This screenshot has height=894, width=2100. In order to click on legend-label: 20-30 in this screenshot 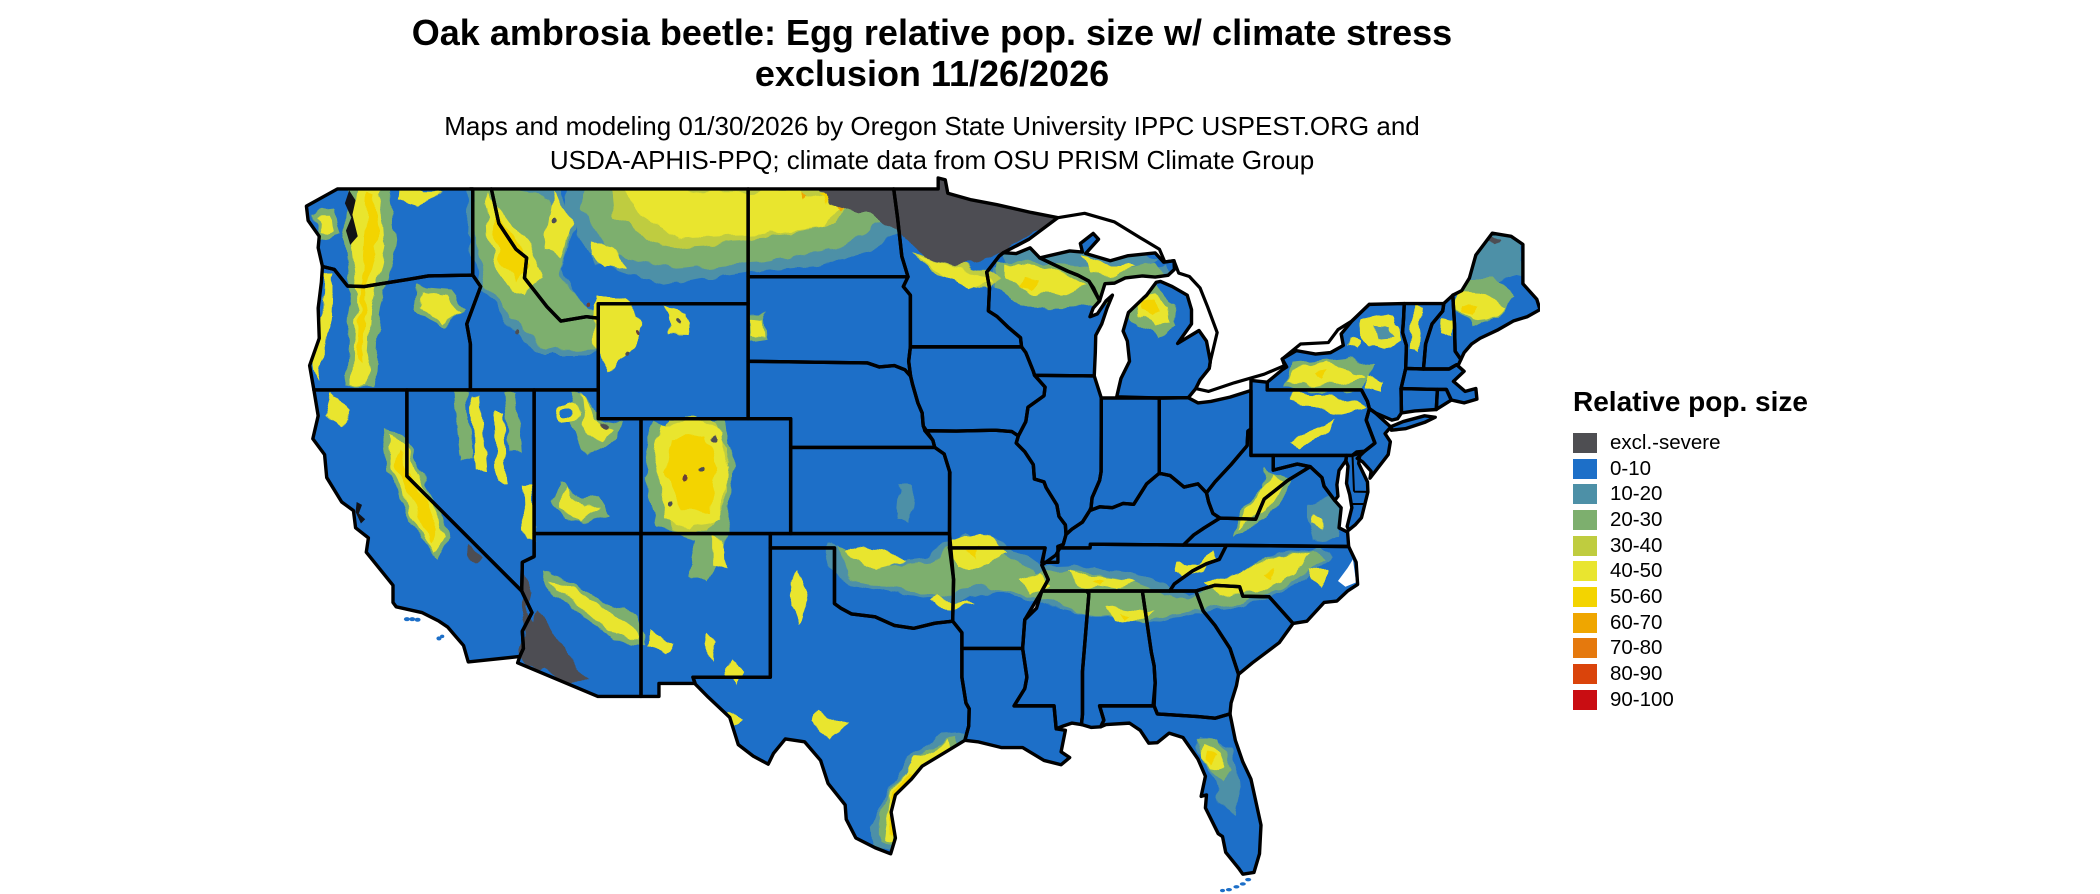, I will do `click(1636, 519)`.